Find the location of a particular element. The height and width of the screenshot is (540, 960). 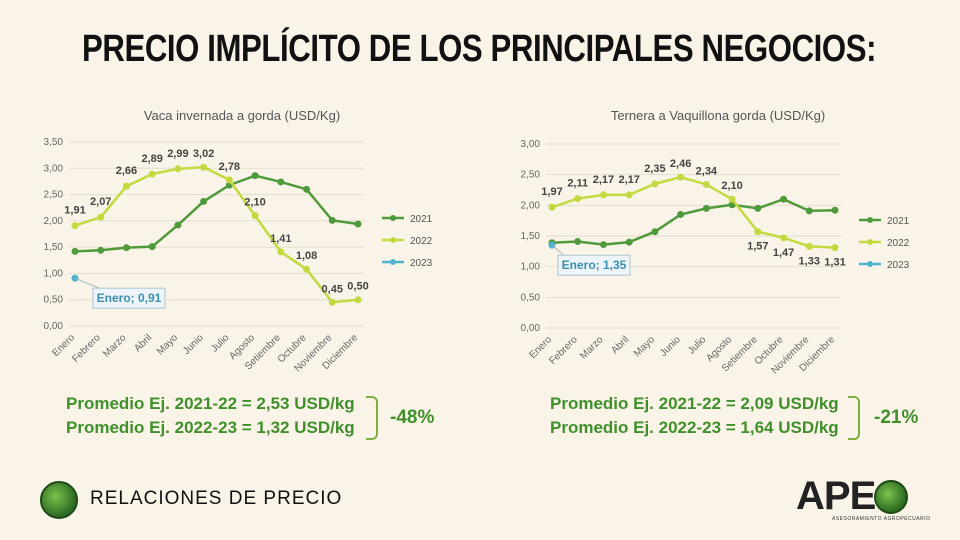

brand-logo-text: APE is located at coordinates (836, 496).